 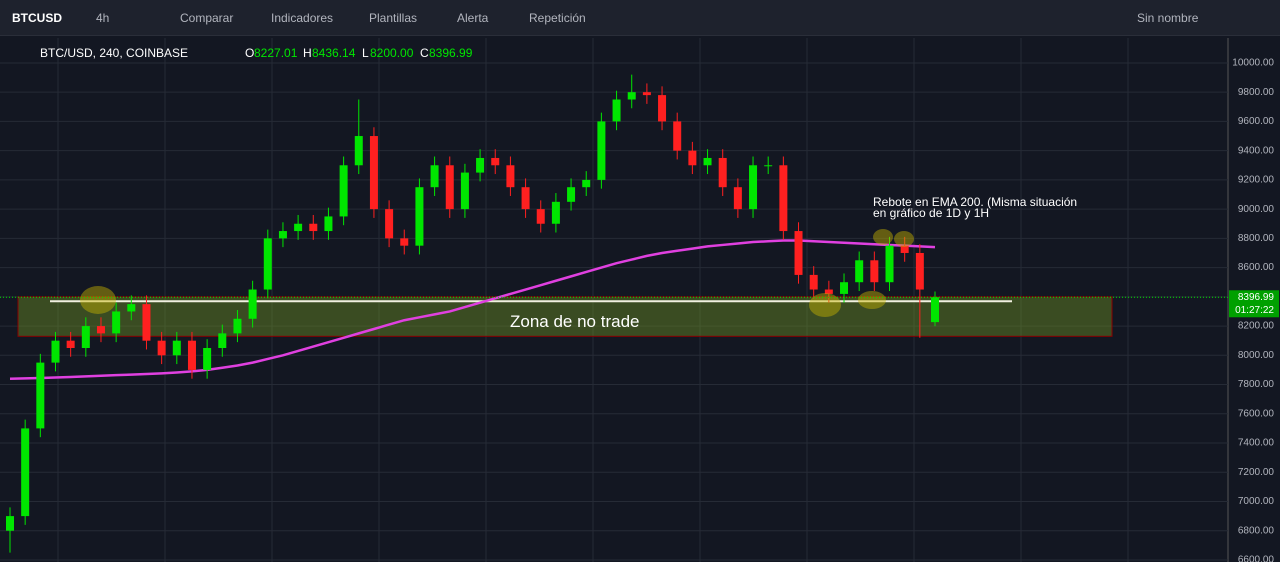 What do you see at coordinates (424, 53) in the screenshot?
I see `legend-c: C` at bounding box center [424, 53].